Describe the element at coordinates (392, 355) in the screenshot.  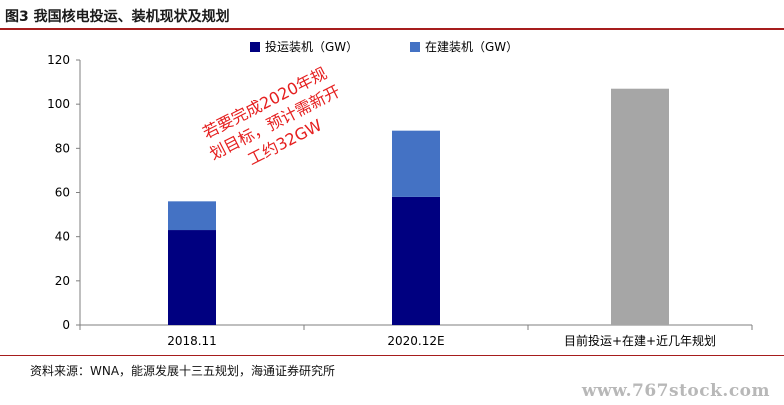
I see `footer-rule` at that location.